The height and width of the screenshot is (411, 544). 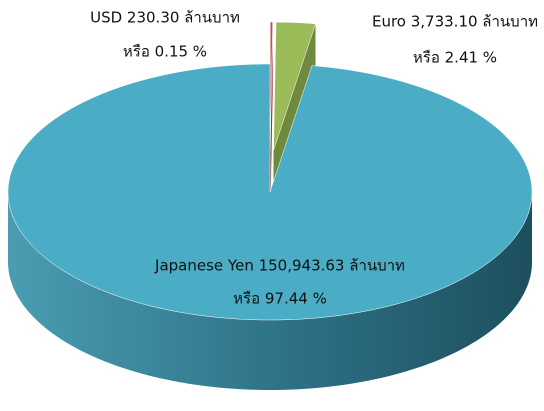 What do you see at coordinates (294, 86) in the screenshot?
I see `slice` at bounding box center [294, 86].